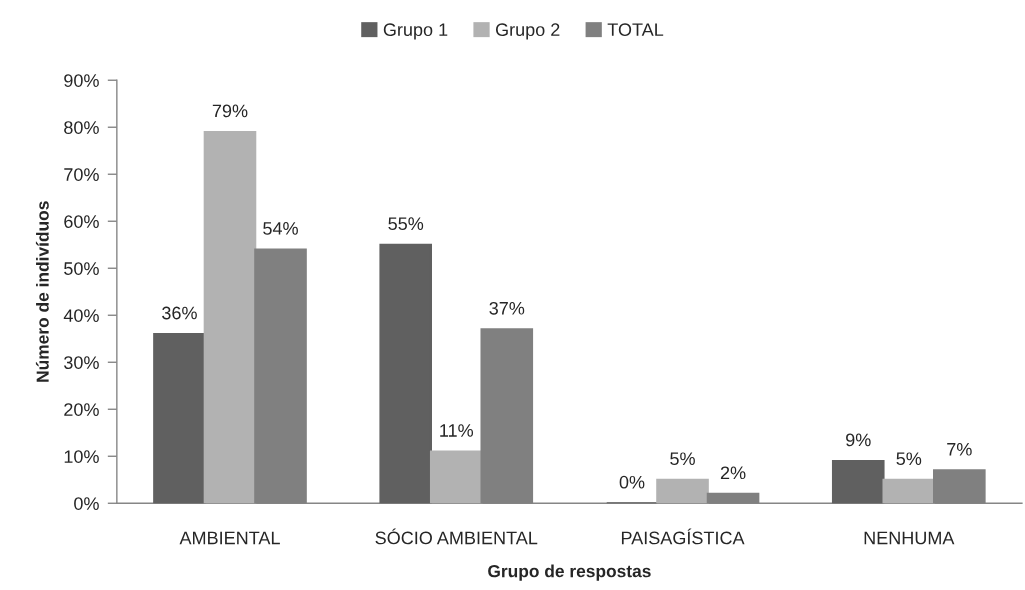 Image resolution: width=1025 pixels, height=590 pixels. Describe the element at coordinates (81, 456) in the screenshot. I see `y-tick-label: 10%` at that location.